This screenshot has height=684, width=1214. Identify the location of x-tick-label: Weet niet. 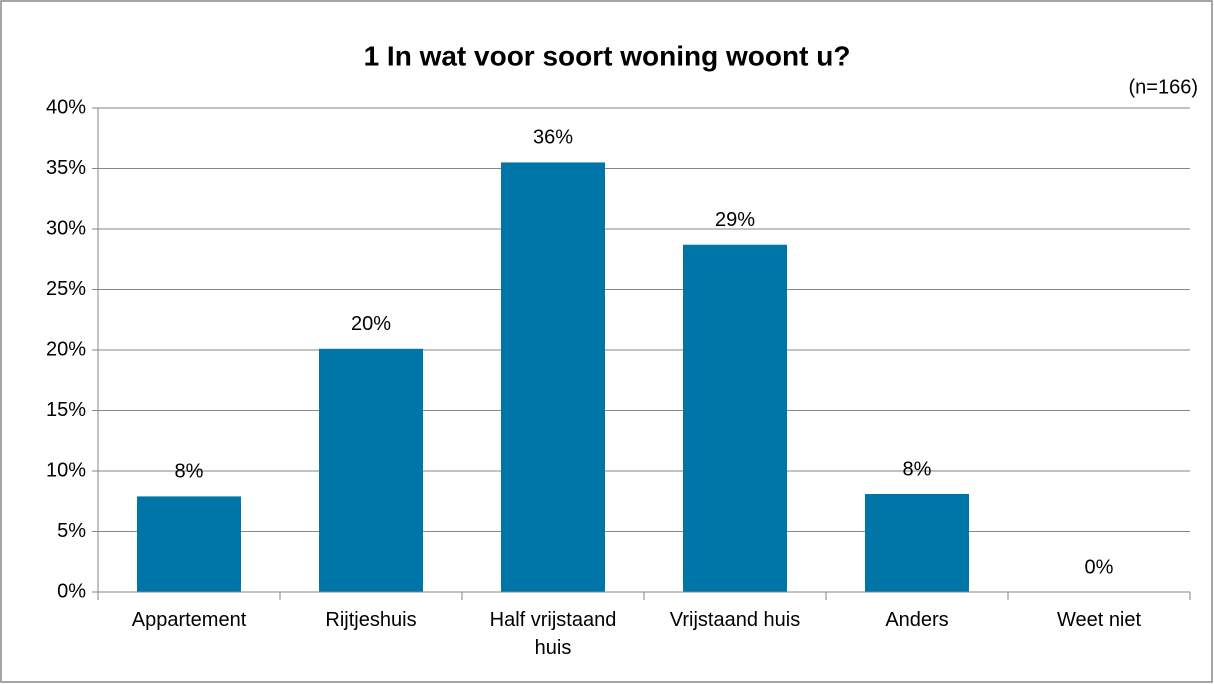
(1099, 620).